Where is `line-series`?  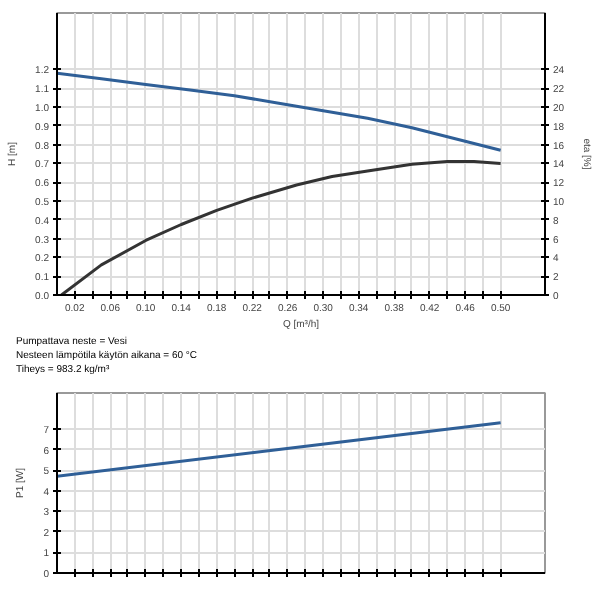
line-series is located at coordinates (280, 111).